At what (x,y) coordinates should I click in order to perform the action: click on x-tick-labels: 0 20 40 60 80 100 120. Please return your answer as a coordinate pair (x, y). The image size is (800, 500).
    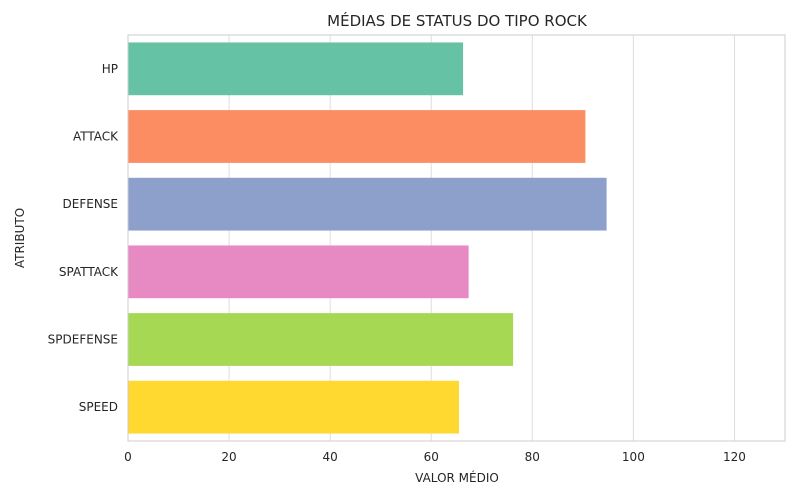
    Looking at the image, I should click on (435, 457).